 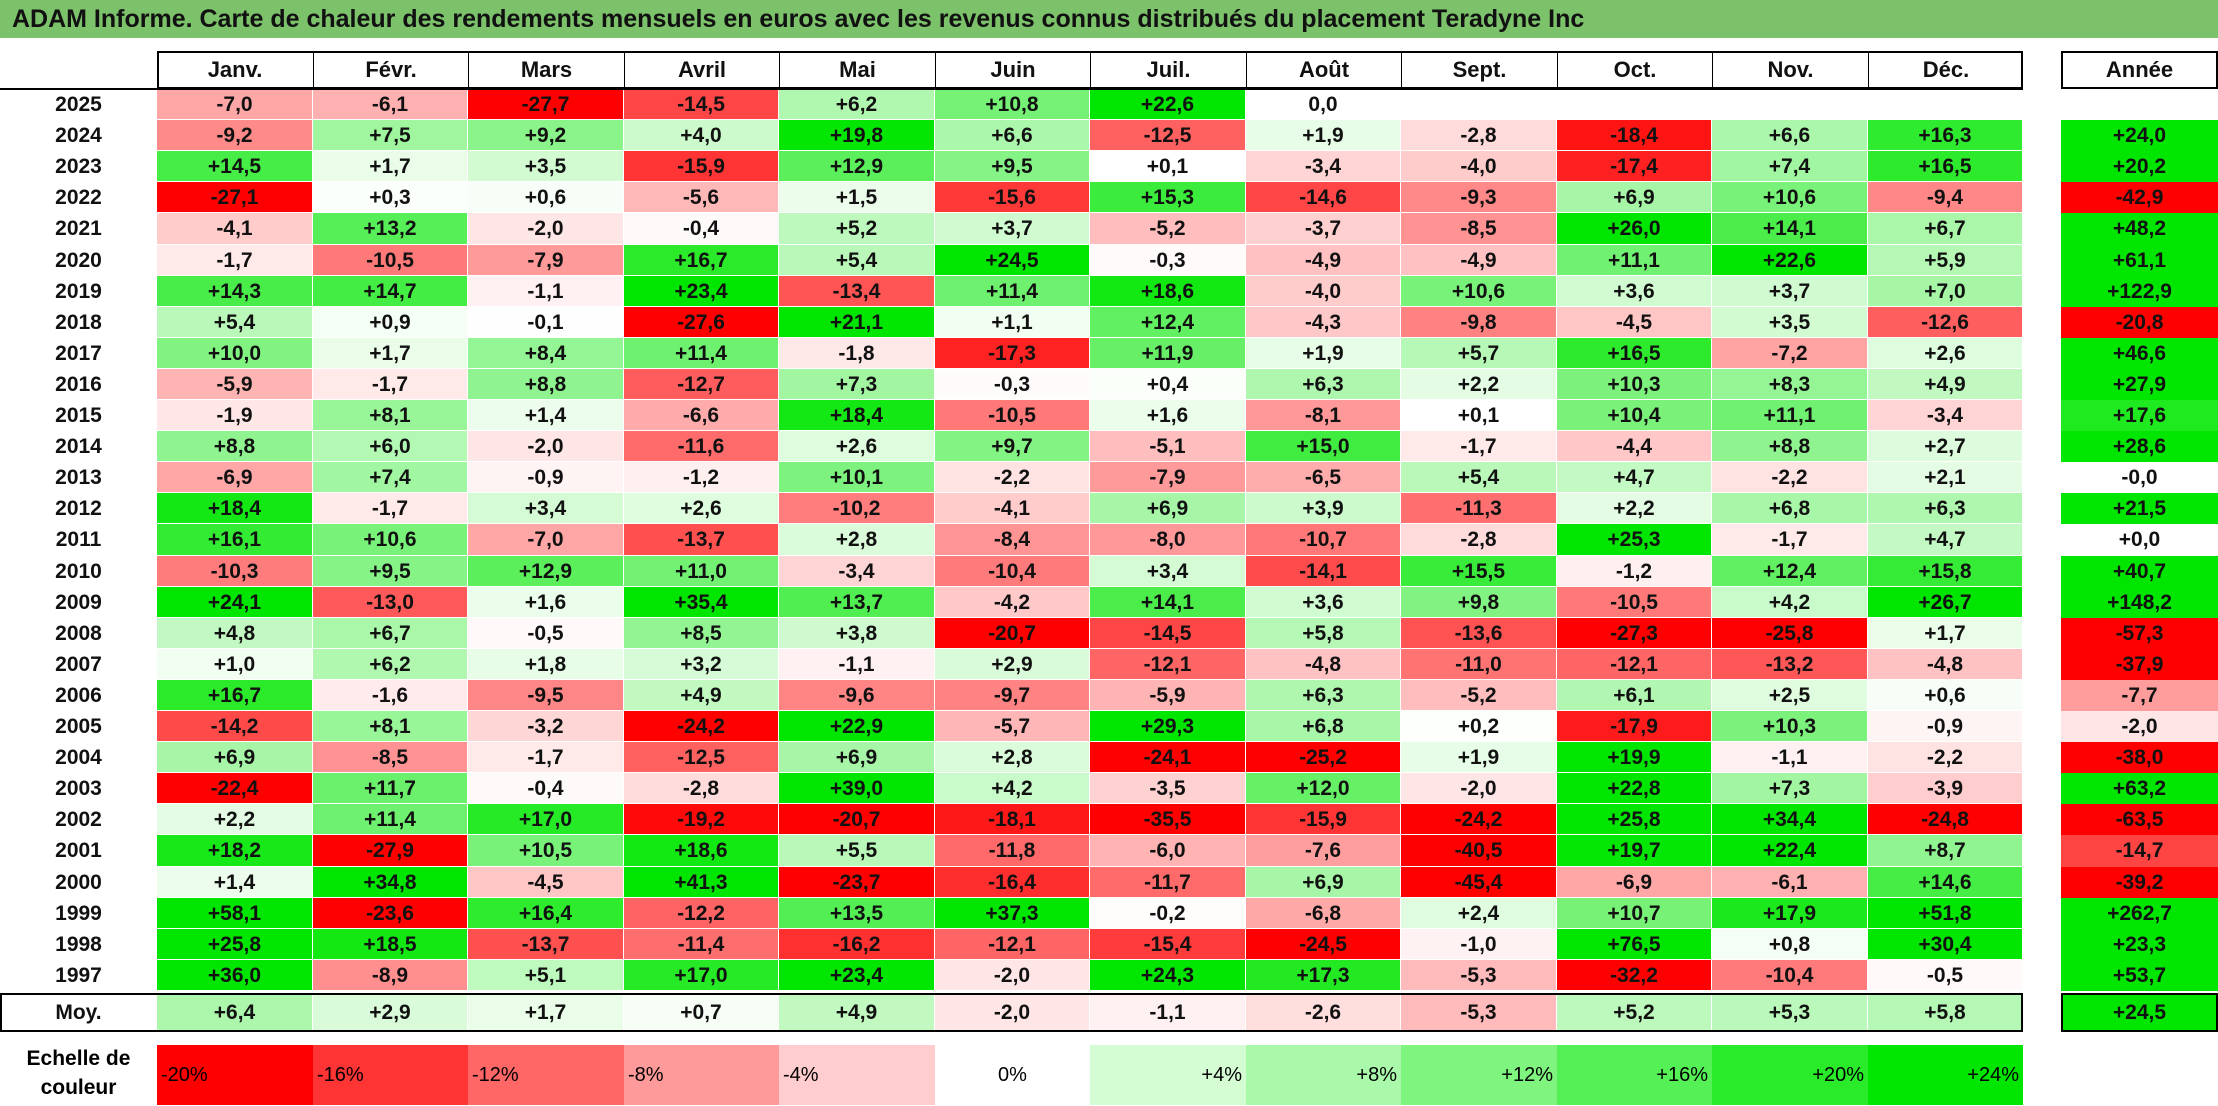 What do you see at coordinates (1790, 197) in the screenshot?
I see `heatmap-cell: +10,6` at bounding box center [1790, 197].